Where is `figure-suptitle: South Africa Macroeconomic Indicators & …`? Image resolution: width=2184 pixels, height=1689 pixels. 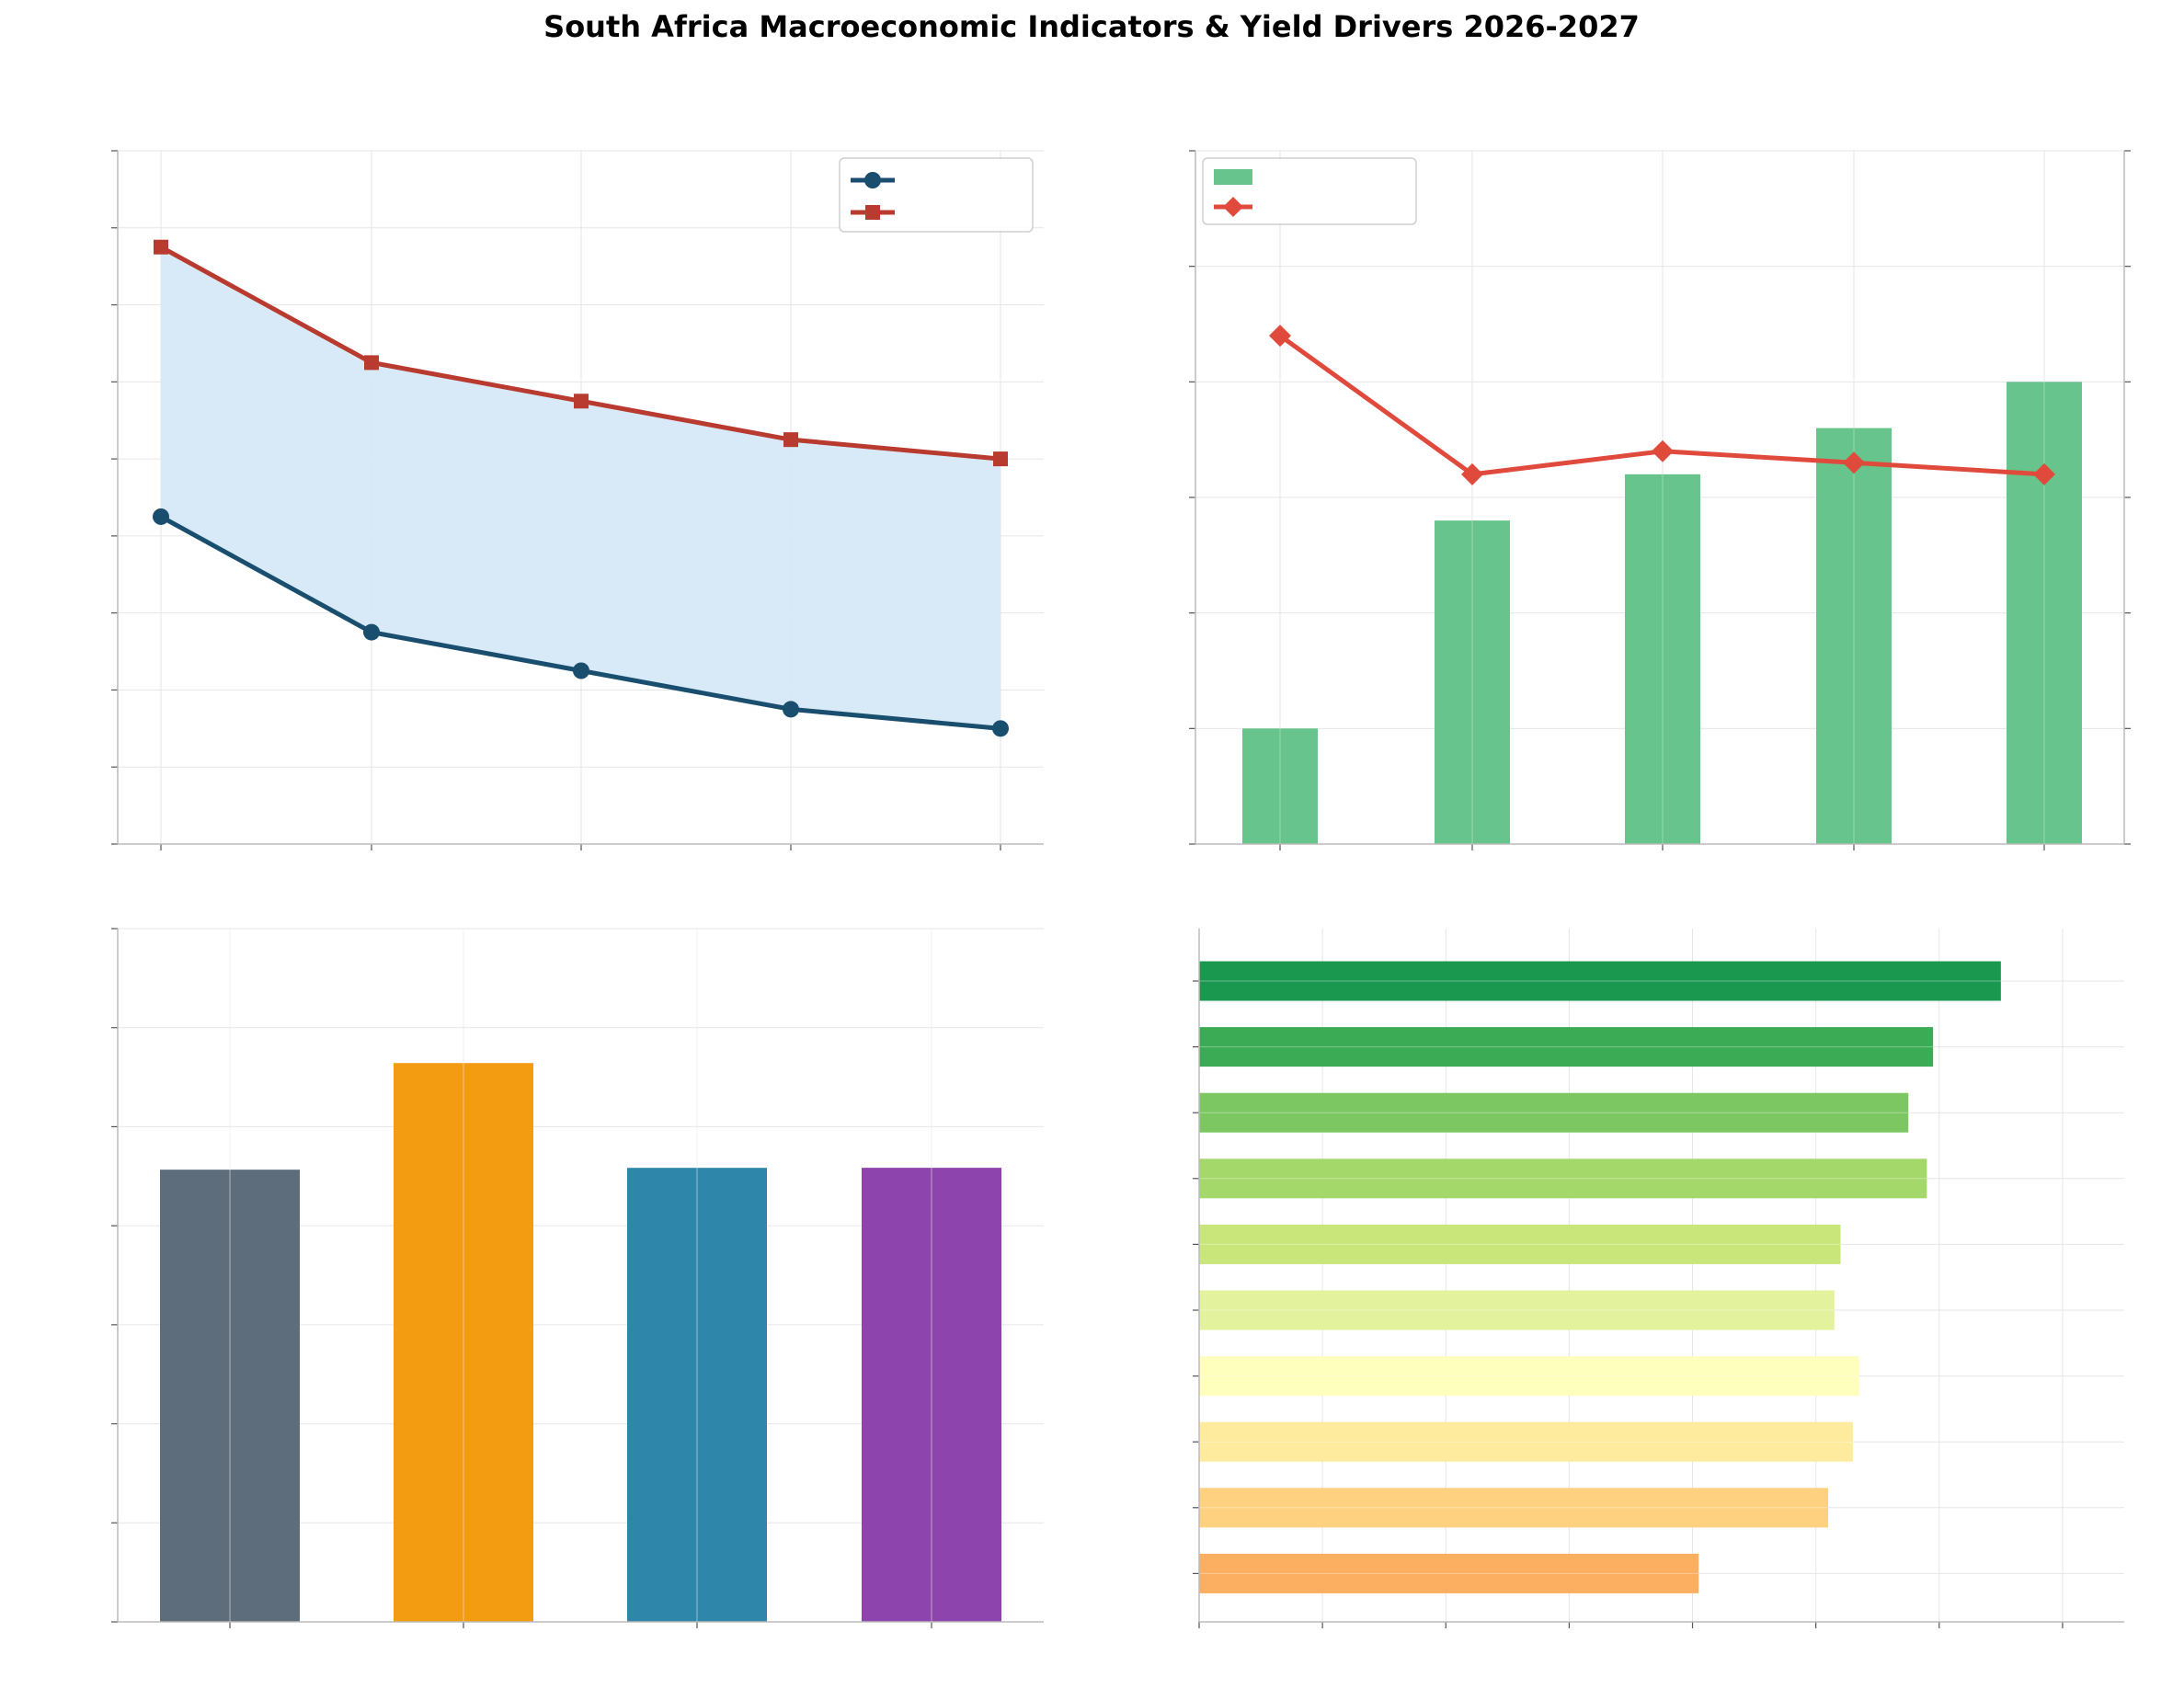 figure-suptitle: South Africa Macroeconomic Indicators & … is located at coordinates (1091, 26).